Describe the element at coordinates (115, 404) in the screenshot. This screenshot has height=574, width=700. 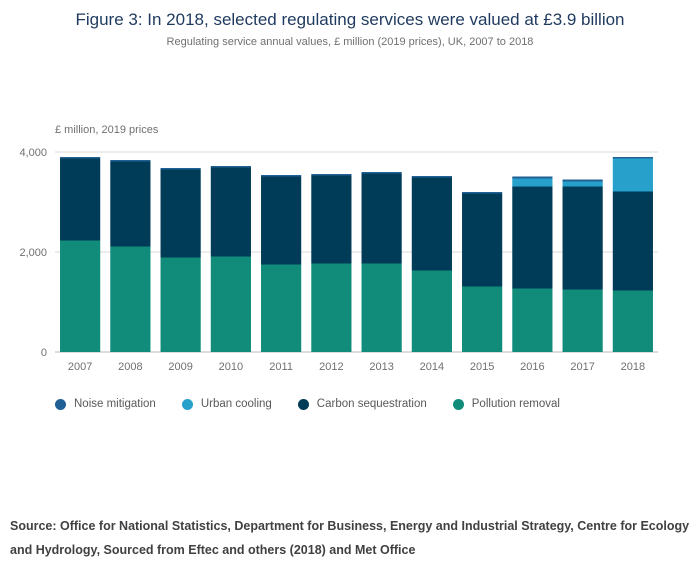
I see `legend-label: Noise mitigation` at that location.